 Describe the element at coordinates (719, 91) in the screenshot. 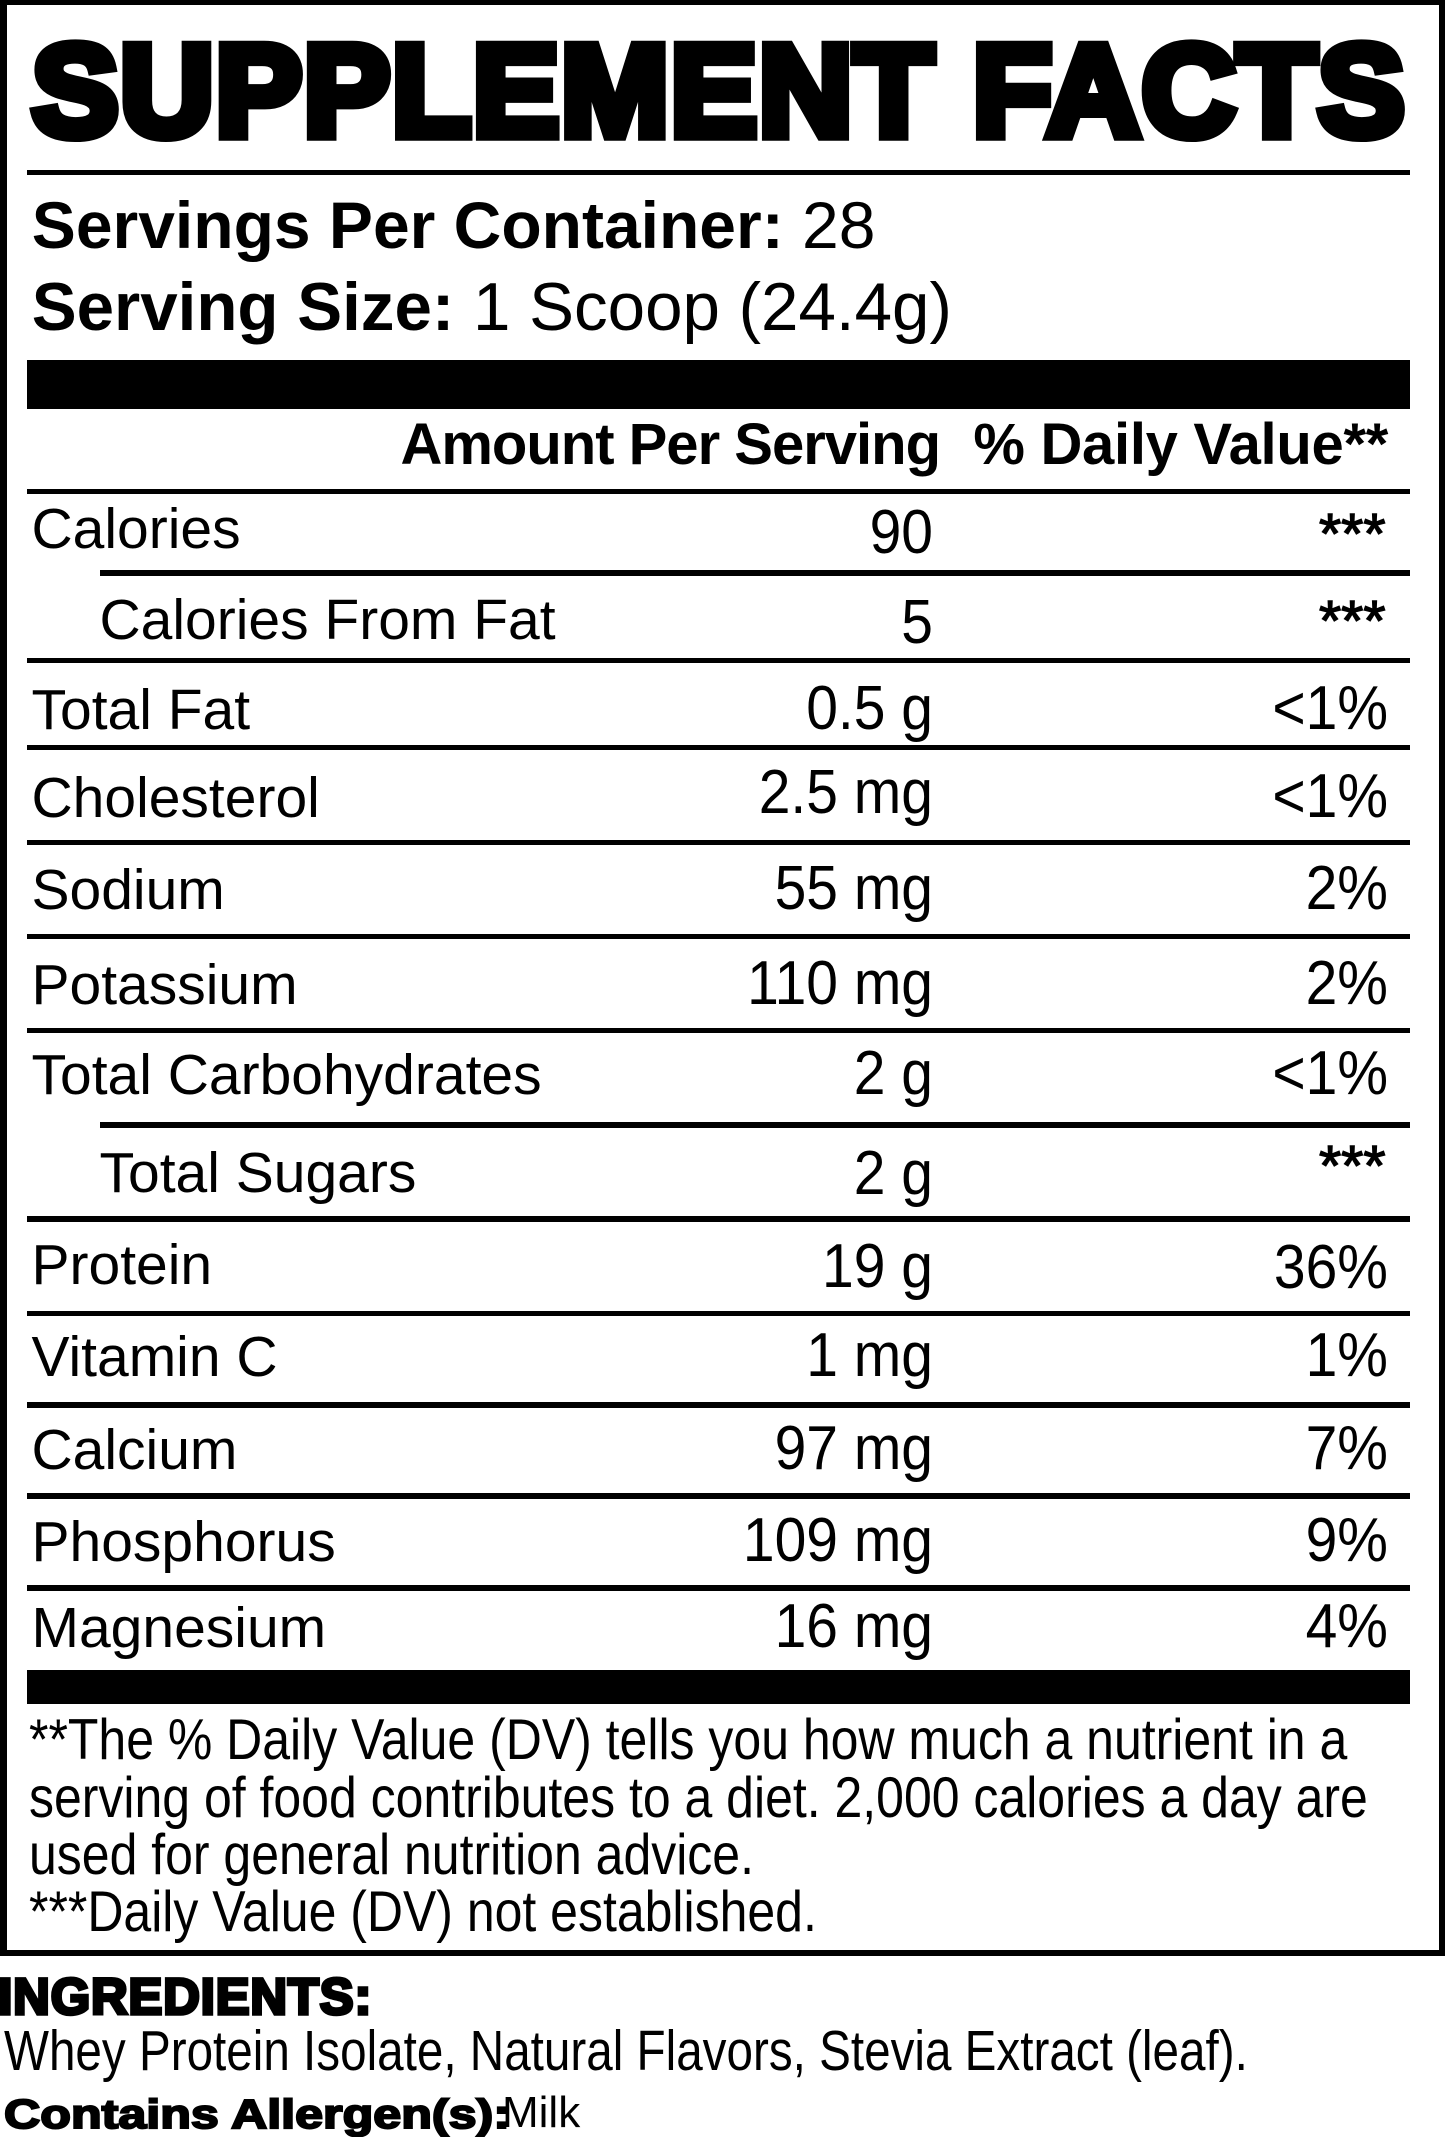

I see `svg-text: SUPPLEMENT FACTS` at that location.